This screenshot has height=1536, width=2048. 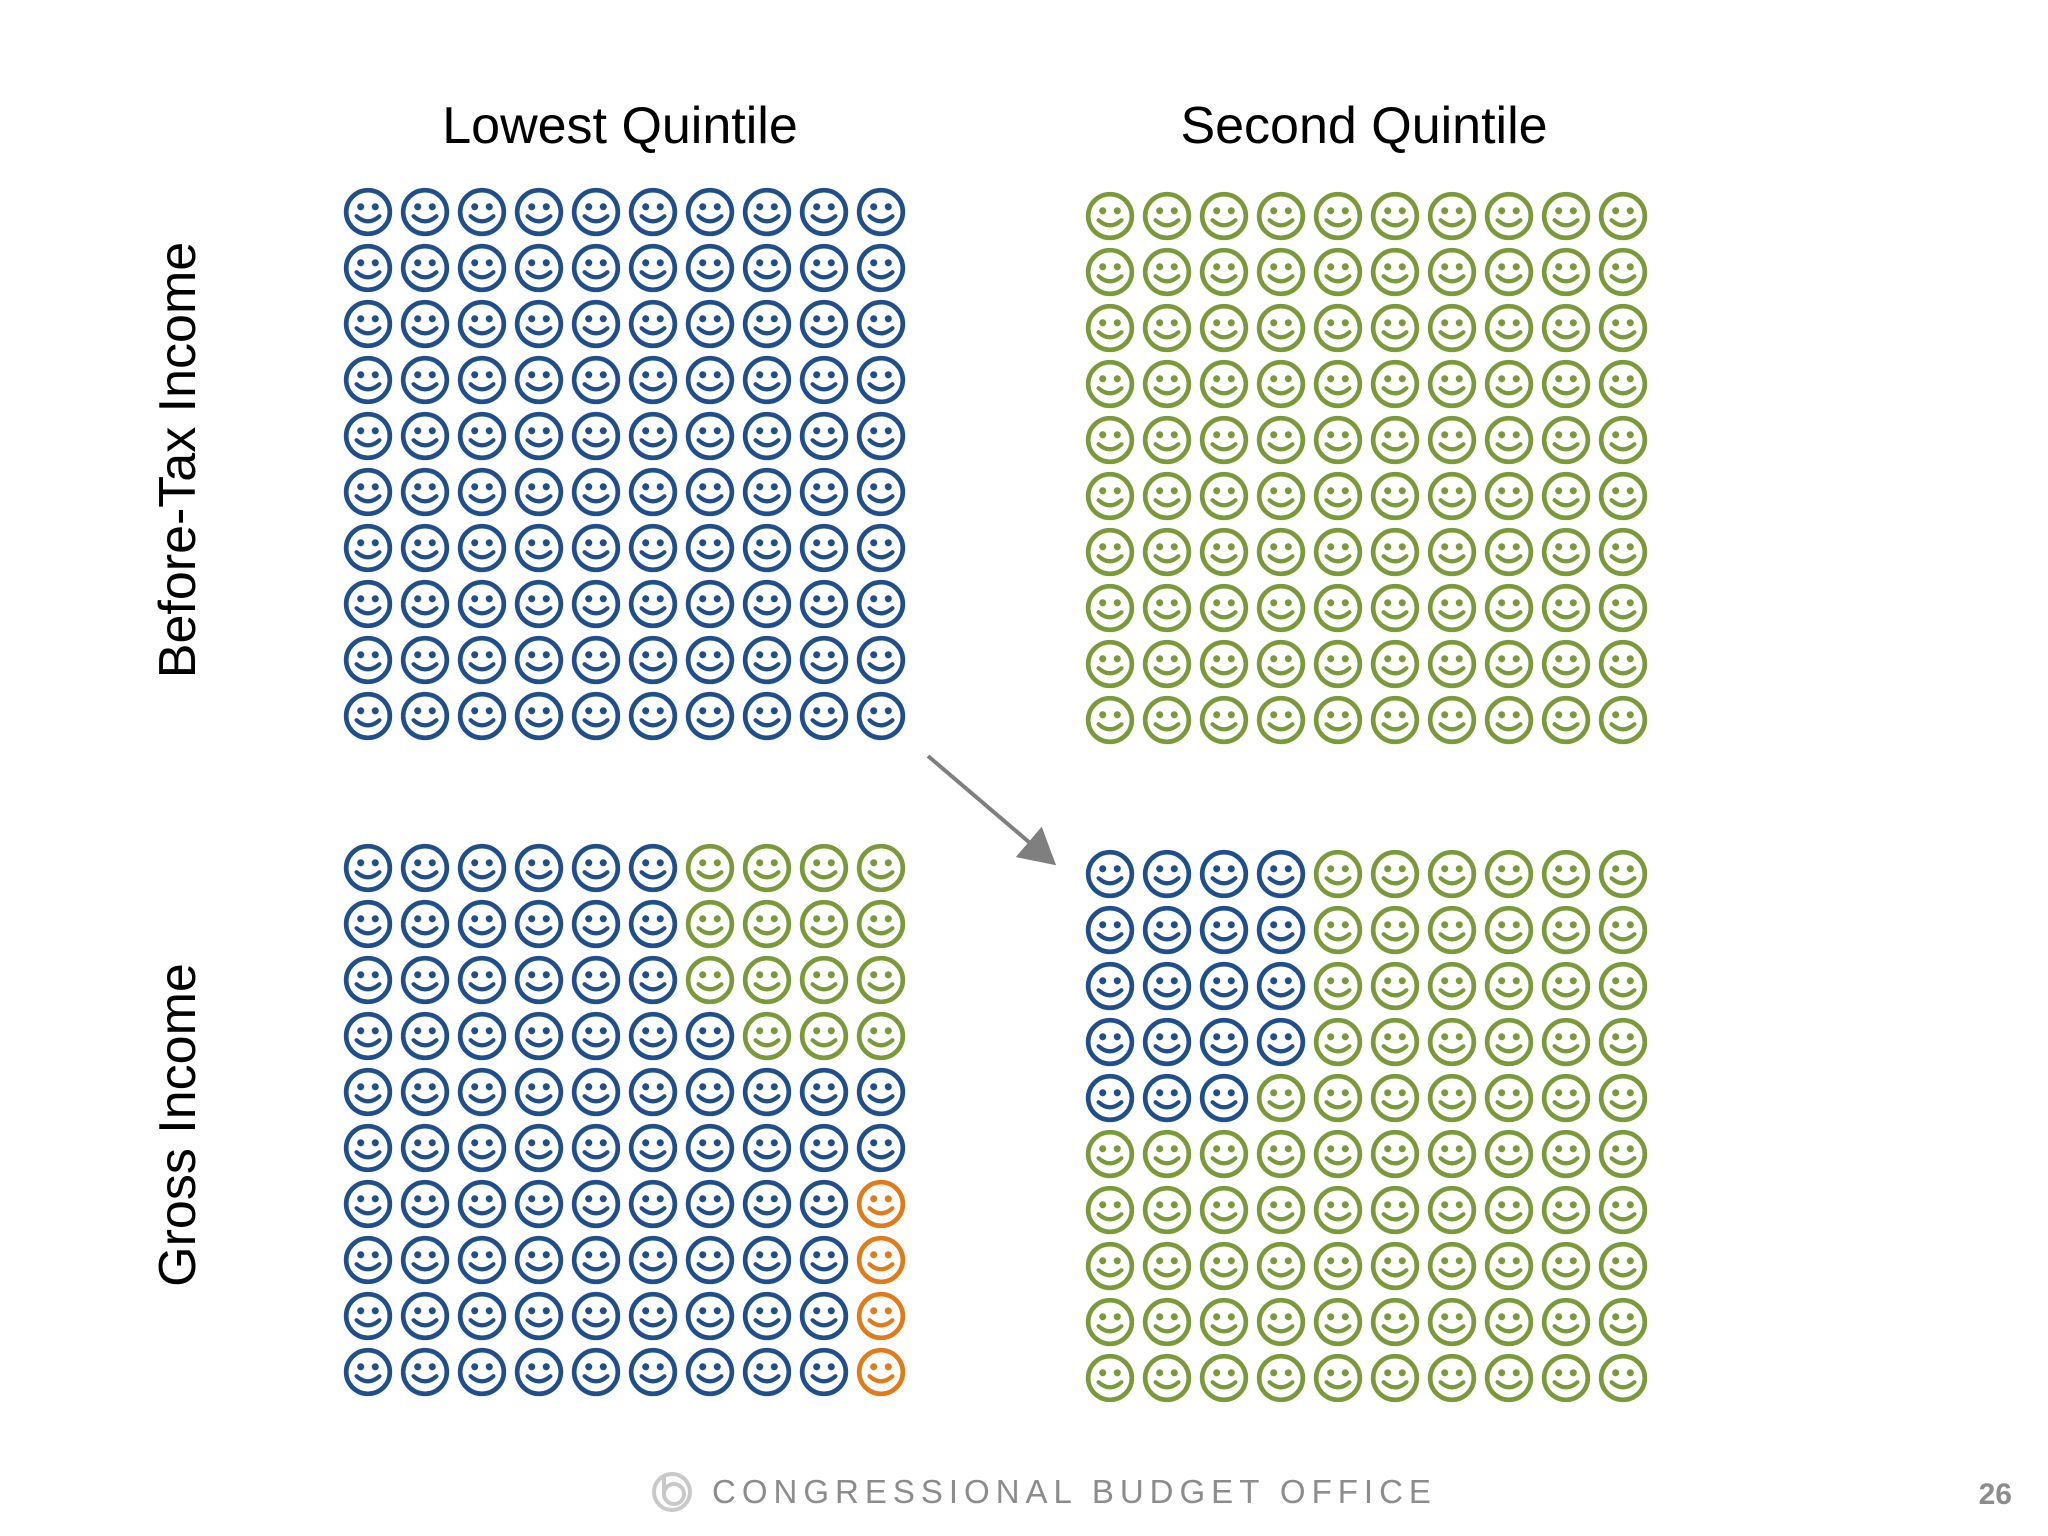 What do you see at coordinates (1364, 126) in the screenshot?
I see `column-title-second-quintile: Second Quintile` at bounding box center [1364, 126].